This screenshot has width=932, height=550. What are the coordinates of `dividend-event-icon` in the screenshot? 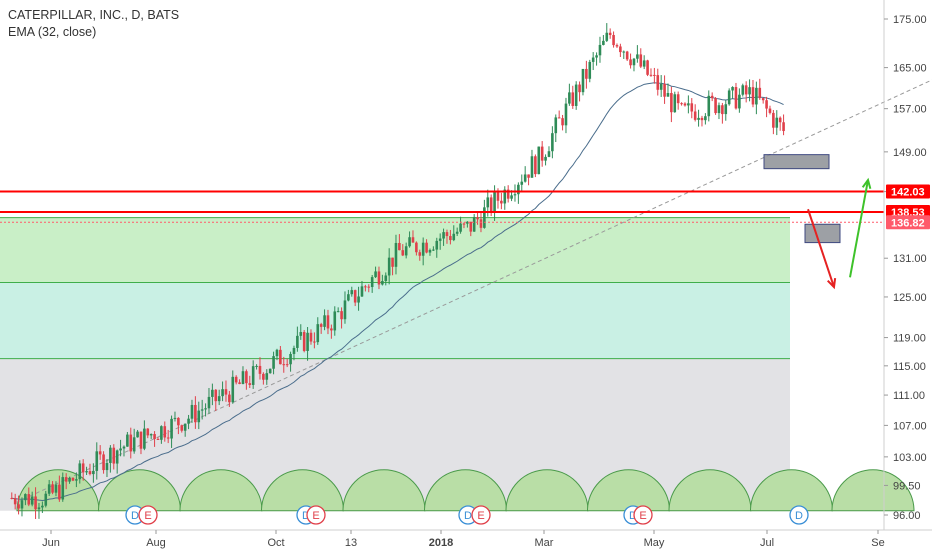 It's located at (799, 515).